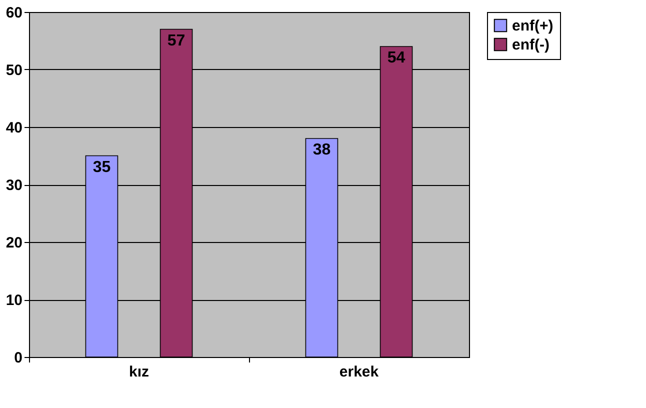 This screenshot has width=646, height=408. I want to click on y-tick-label: 30, so click(14, 185).